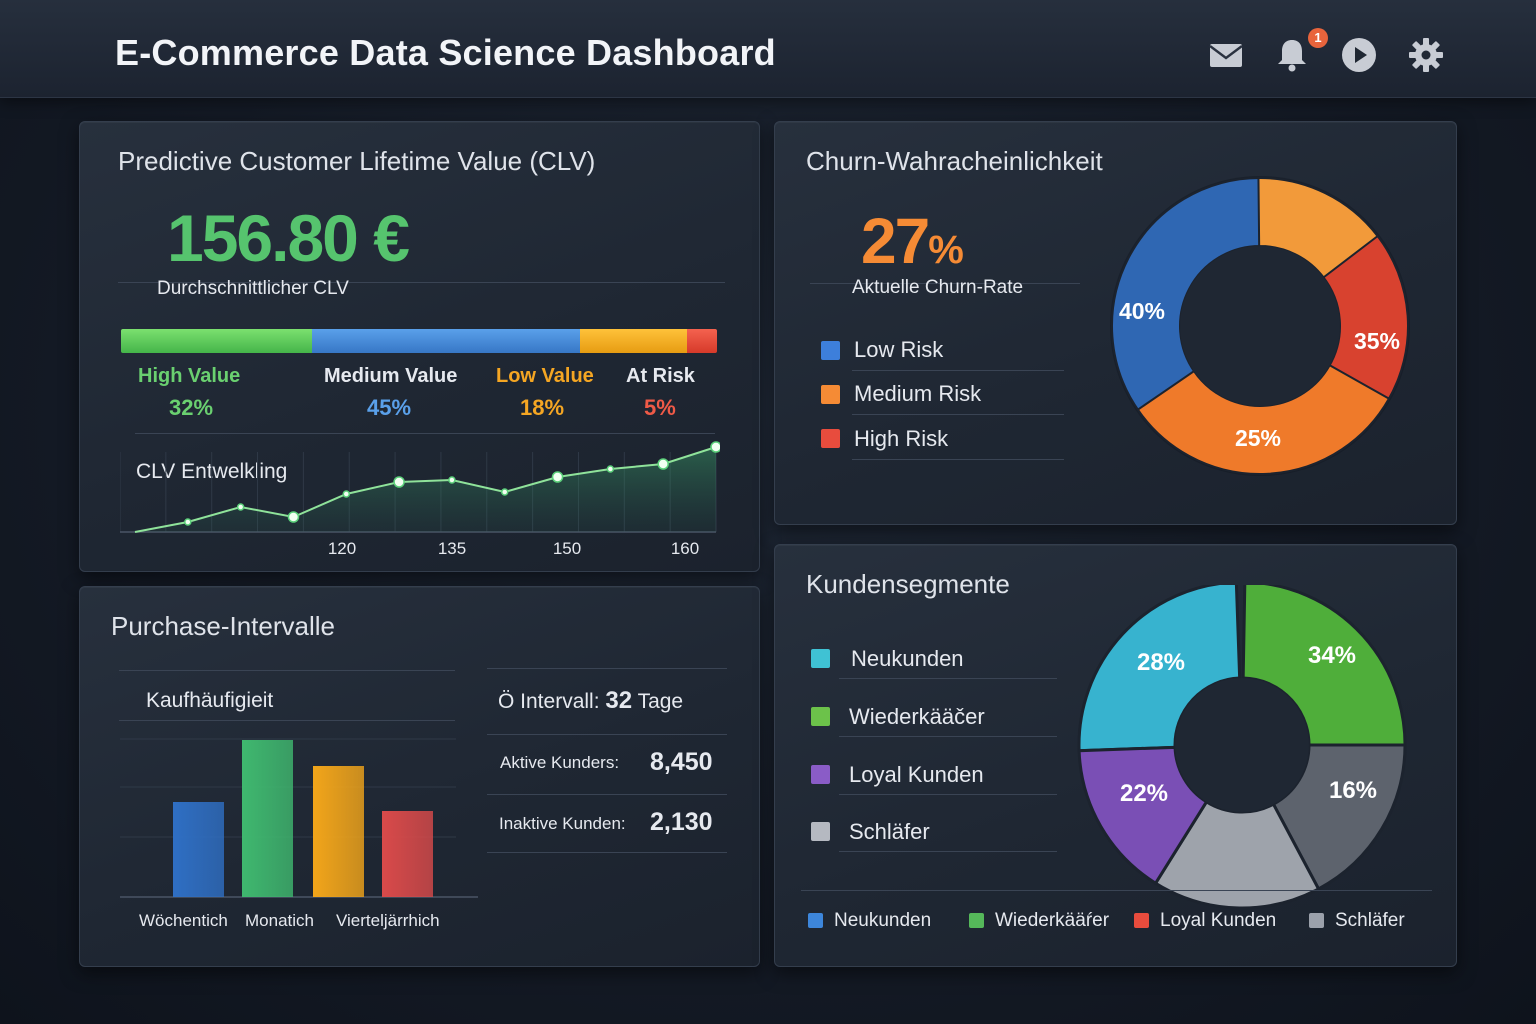 This screenshot has height=1024, width=1536. I want to click on stat-average-interval: Ö Intervall: 32 Tage, so click(590, 701).